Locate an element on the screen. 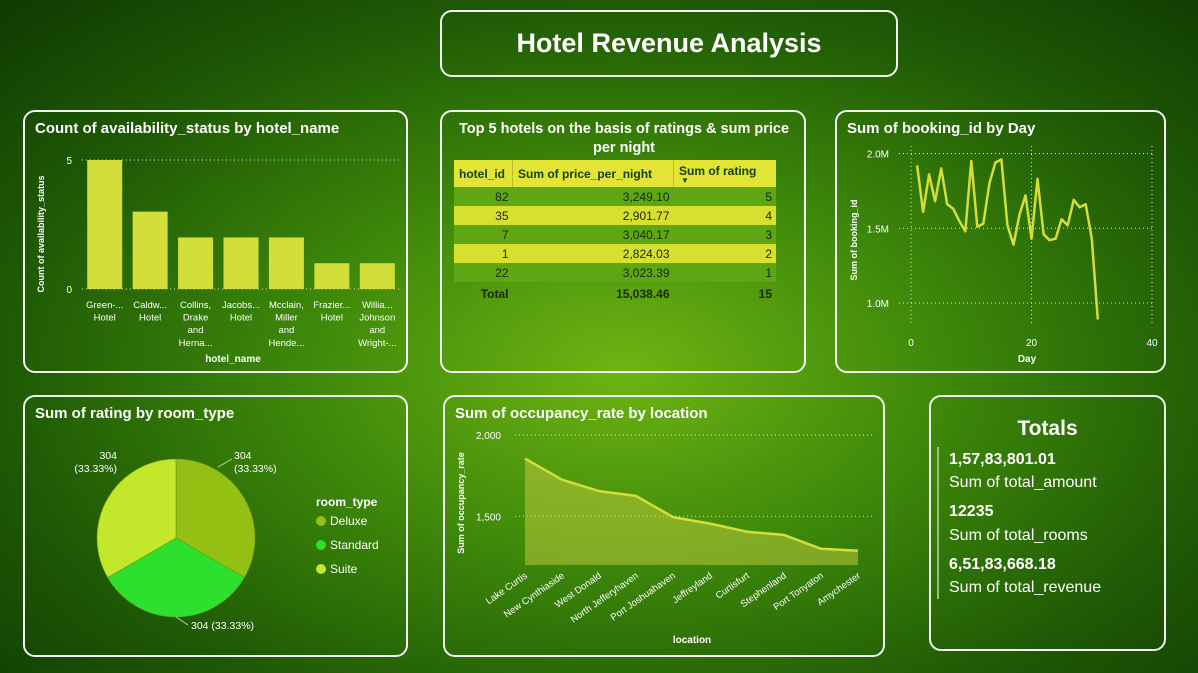  table-total-cell: 15,038.46 is located at coordinates (643, 294).